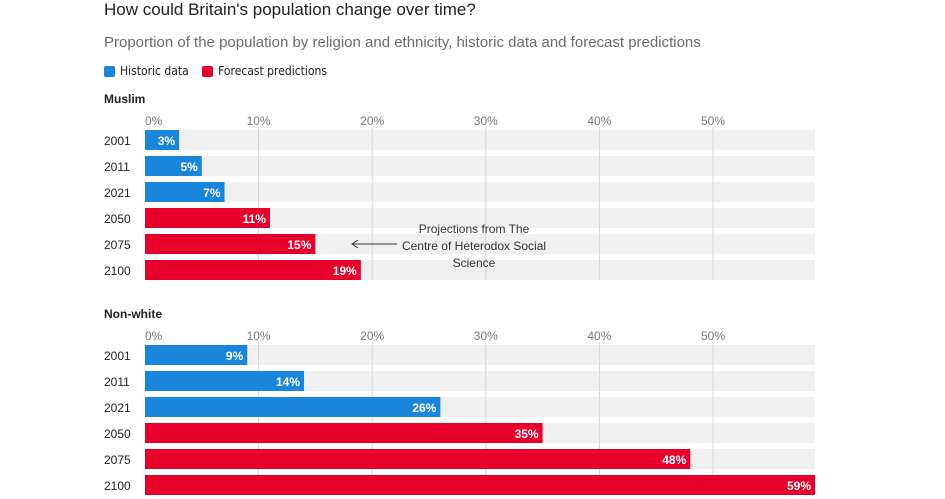 The image size is (945, 499). Describe the element at coordinates (272, 71) in the screenshot. I see `legend-label-forecast: Forecast predictions` at that location.